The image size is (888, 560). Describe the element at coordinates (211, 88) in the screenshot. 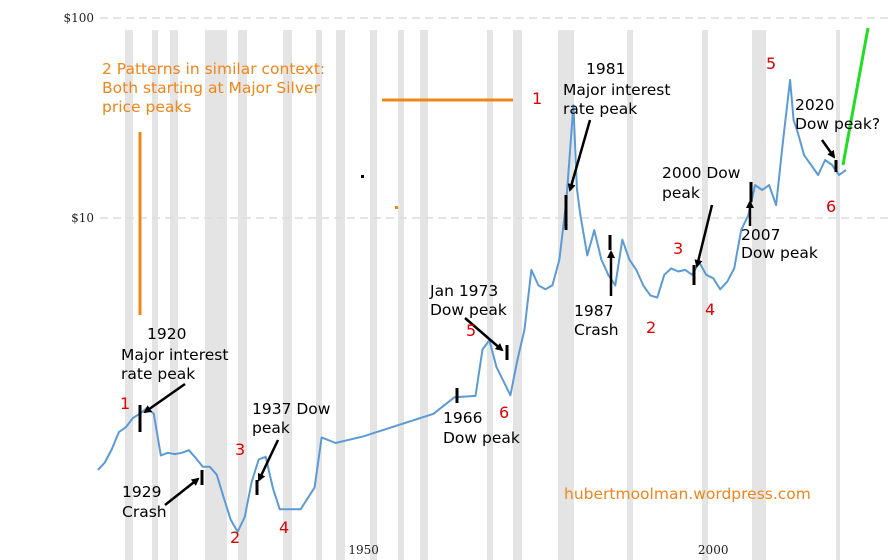

I see `note: Both starting at Major Silver` at that location.